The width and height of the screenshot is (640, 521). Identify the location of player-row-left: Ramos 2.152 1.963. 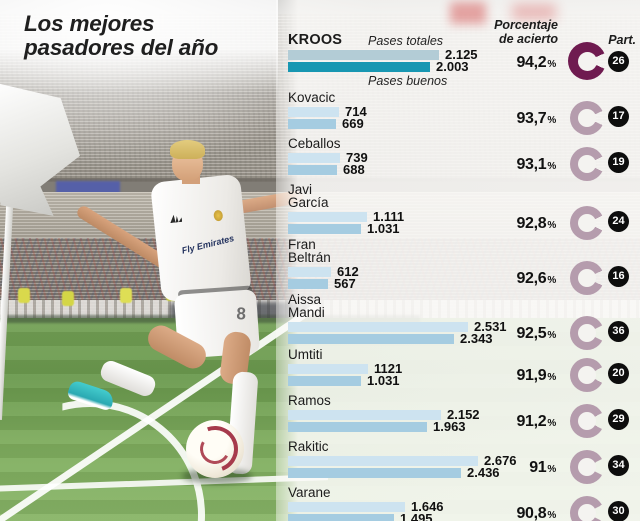
(424, 413).